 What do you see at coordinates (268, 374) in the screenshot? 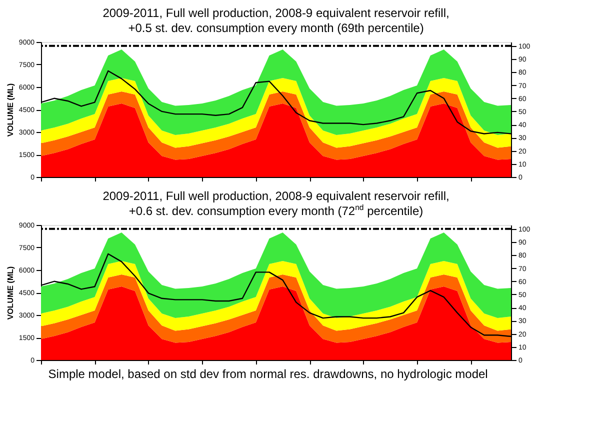
I see `text: Simple model, based on std dev from normal res. drawdowns, no hydrologic model` at bounding box center [268, 374].